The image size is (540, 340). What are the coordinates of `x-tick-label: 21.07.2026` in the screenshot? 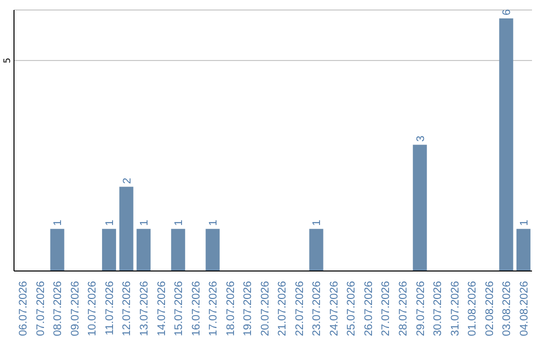 It's located at (282, 308).